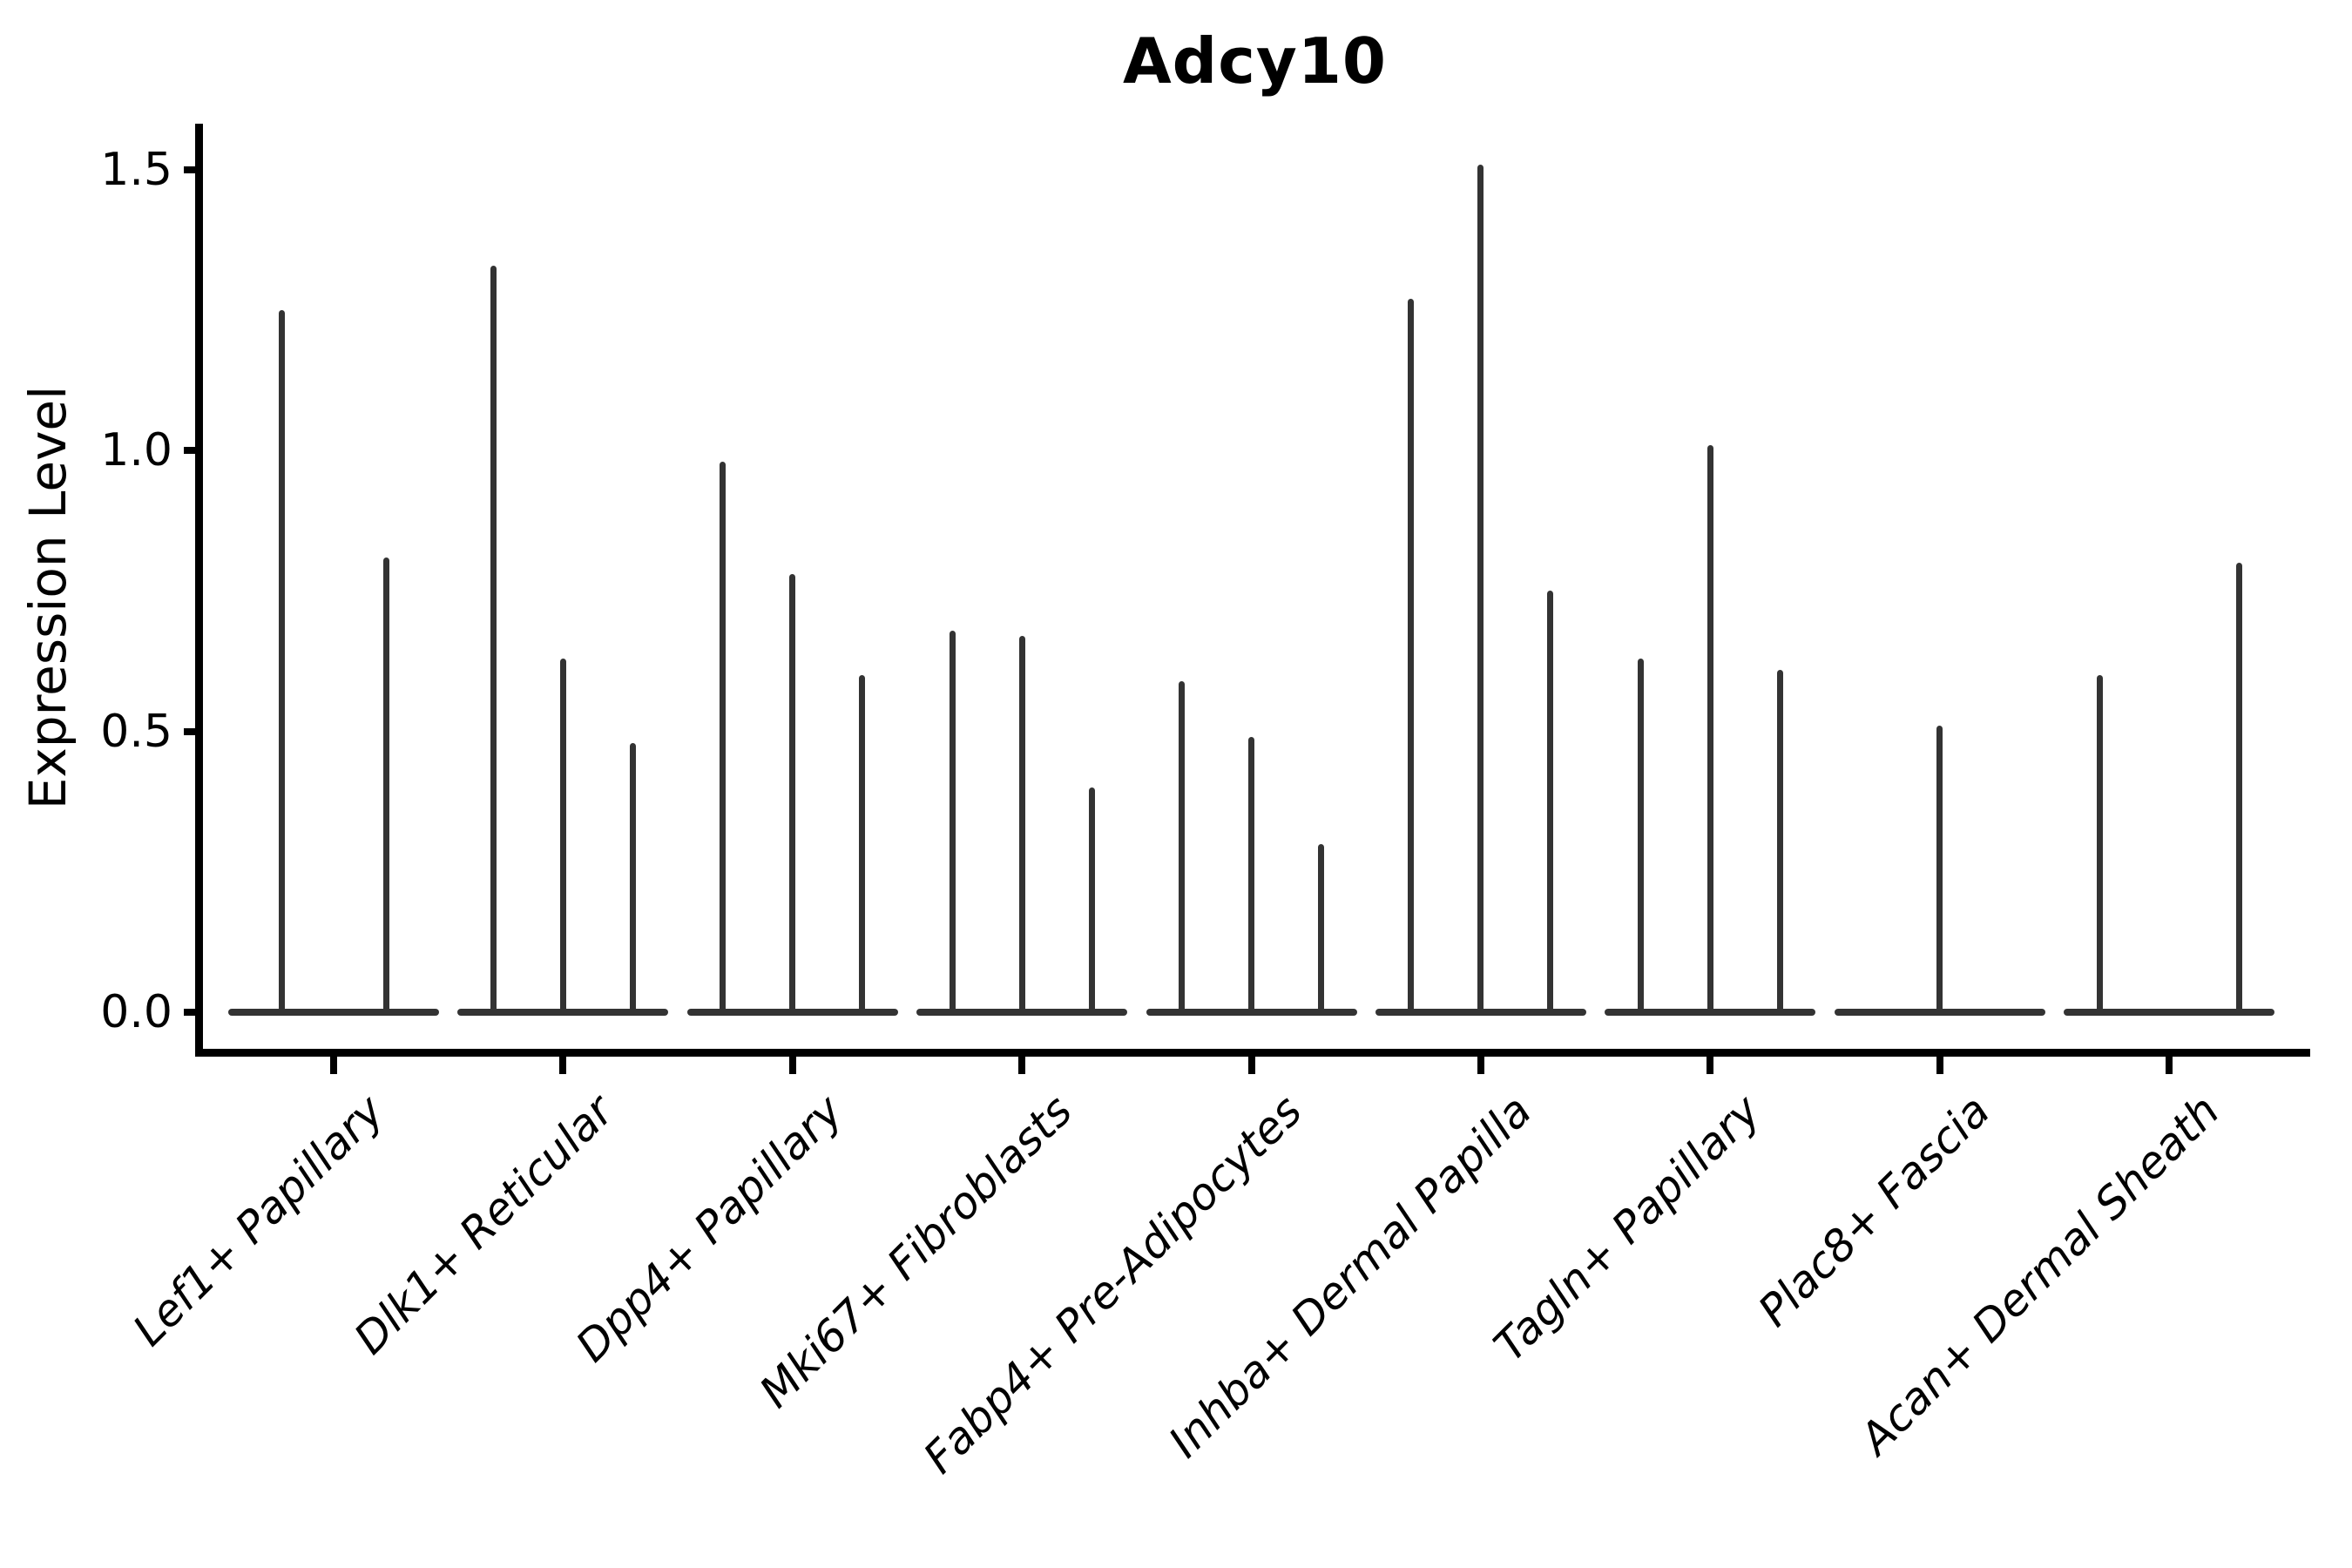 Image resolution: width=2352 pixels, height=1568 pixels. Describe the element at coordinates (1252, 1053) in the screenshot. I see `x-axis-spine` at that location.